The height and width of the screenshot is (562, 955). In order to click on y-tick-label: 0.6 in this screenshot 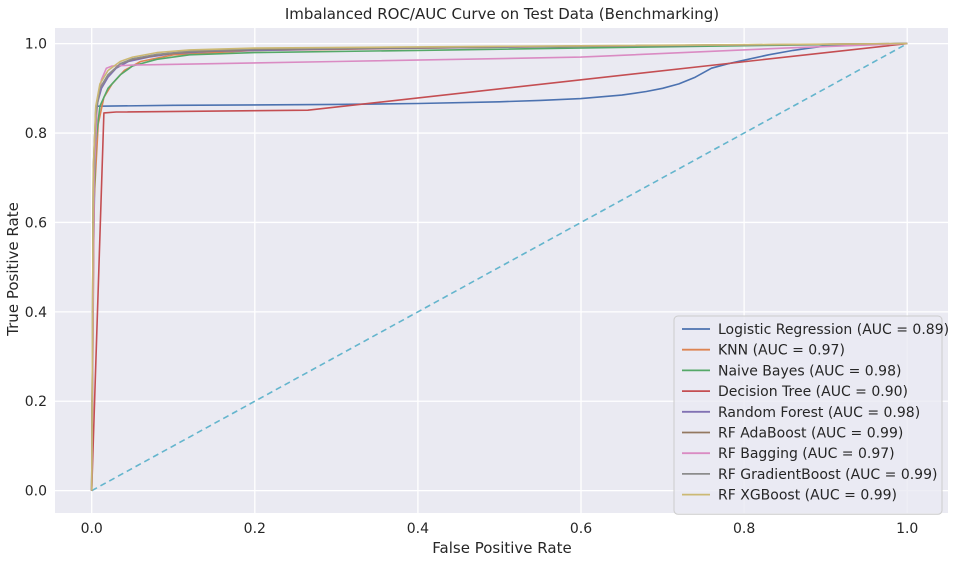, I will do `click(36, 223)`.